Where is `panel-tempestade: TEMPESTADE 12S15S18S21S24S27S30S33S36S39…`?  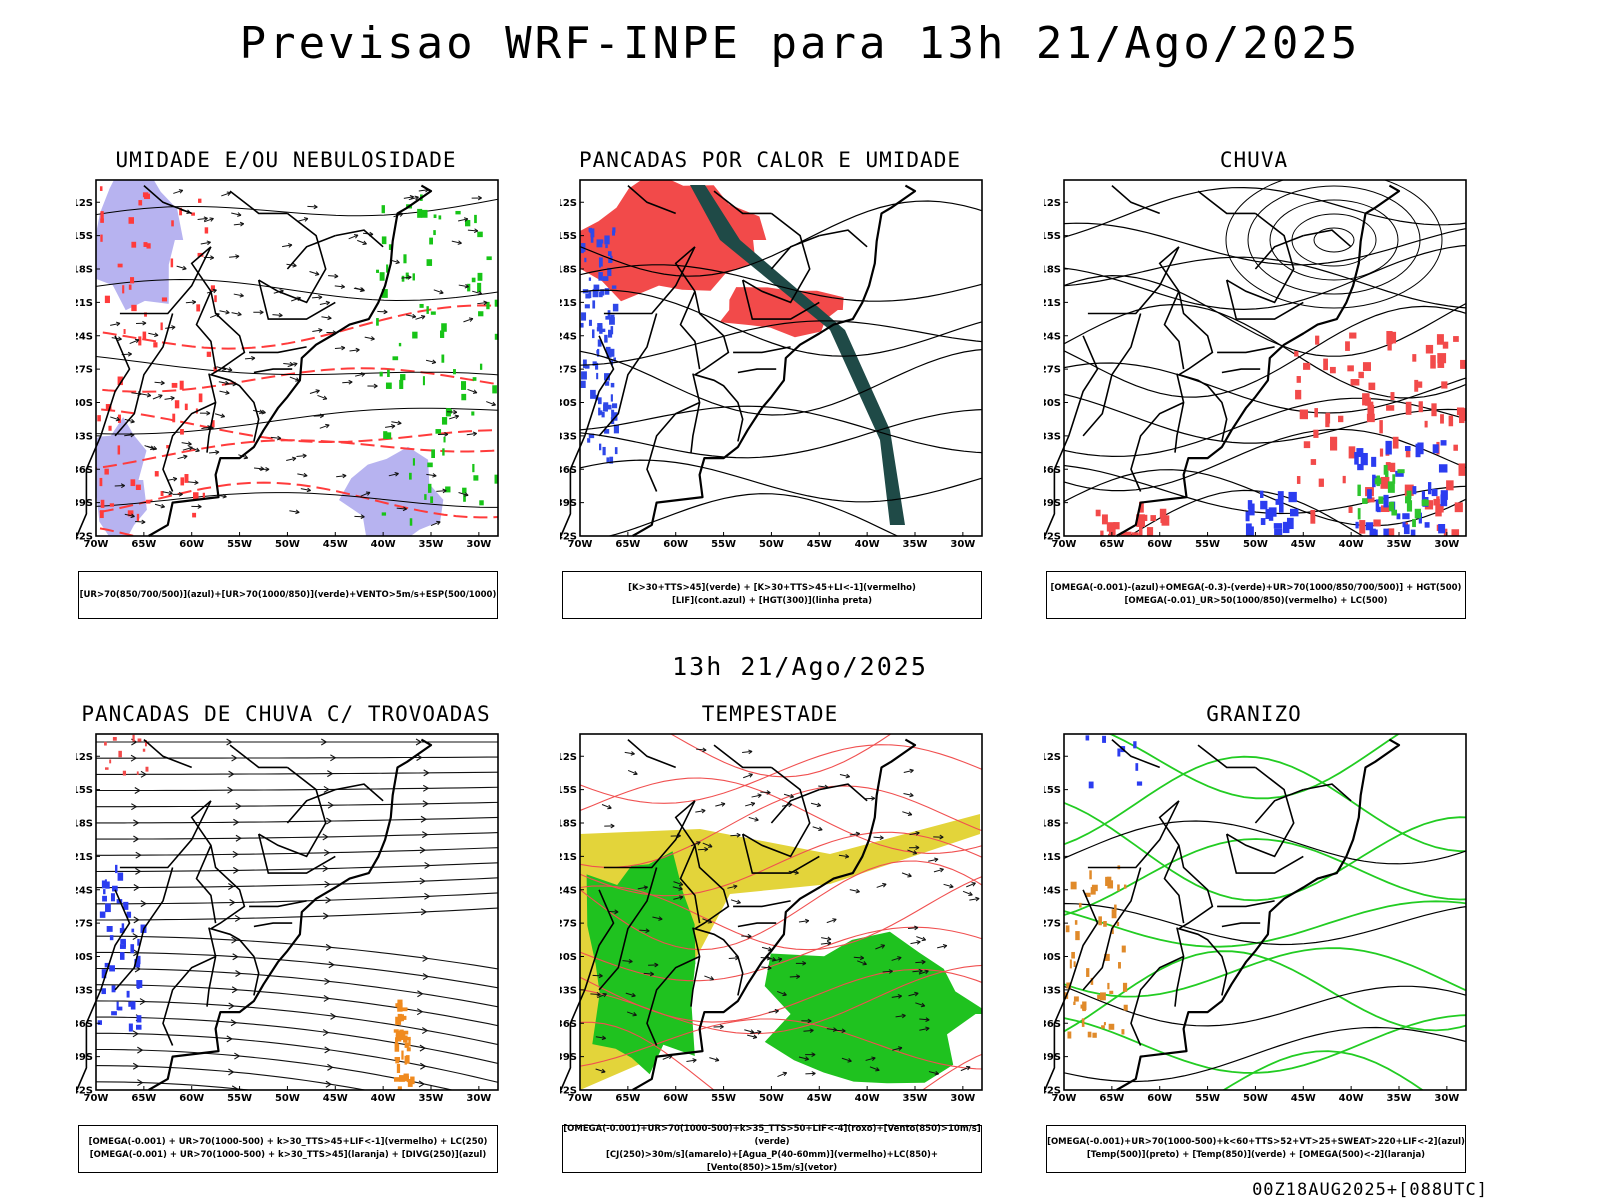 panel-tempestade: TEMPESTADE 12S15S18S21S24S27S30S33S36S39… is located at coordinates (780, 942).